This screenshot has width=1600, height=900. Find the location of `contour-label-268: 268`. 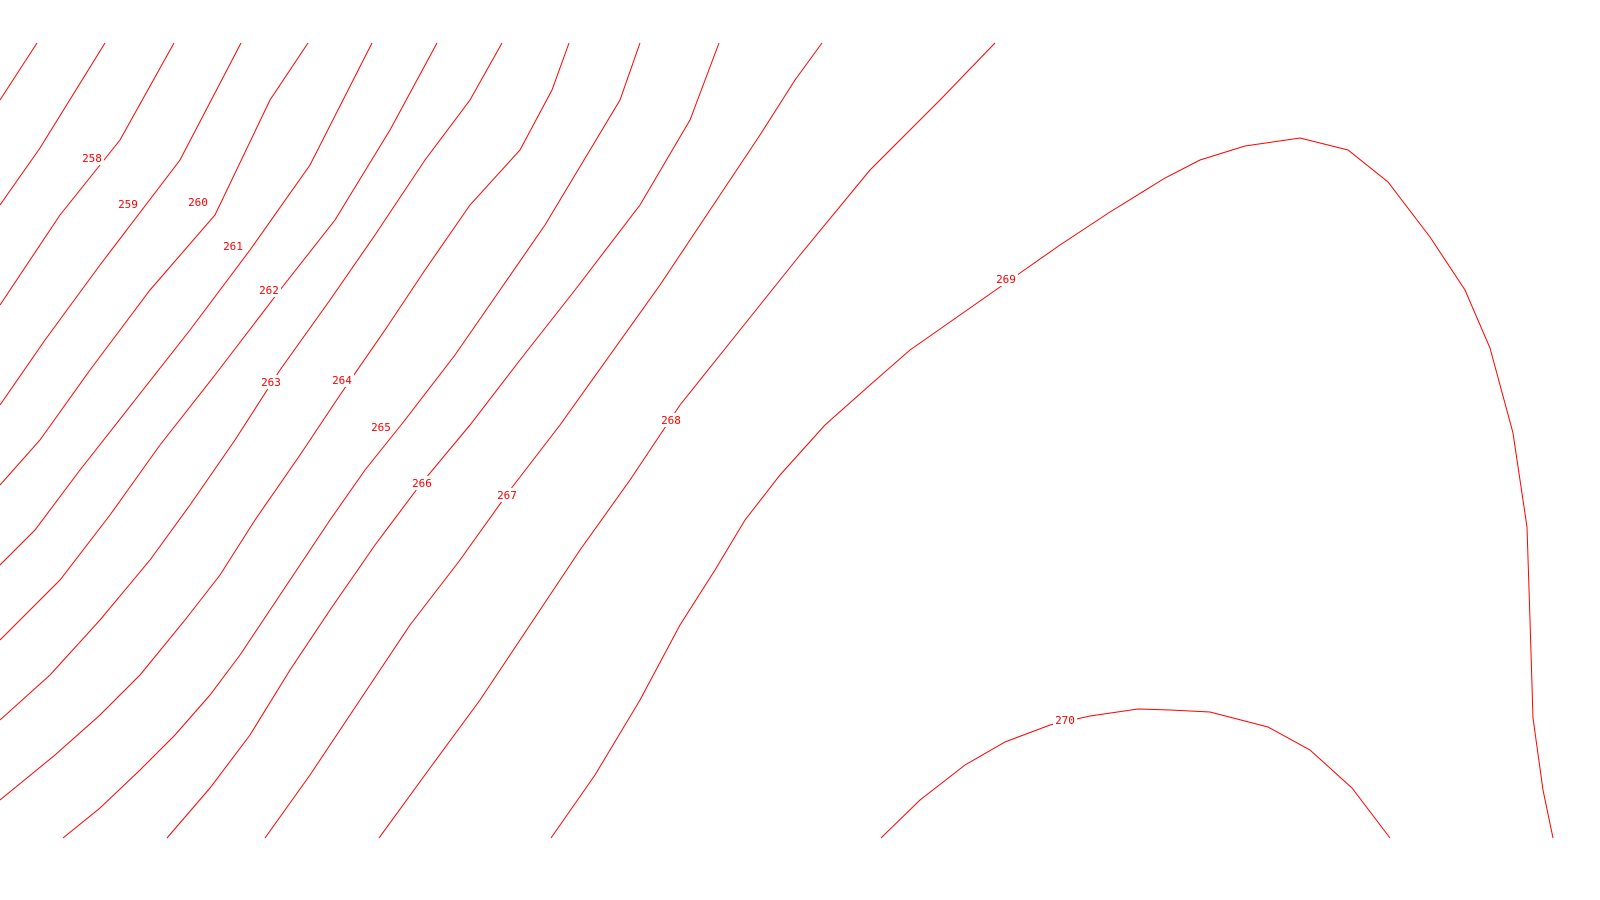

contour-label-268: 268 is located at coordinates (671, 420).